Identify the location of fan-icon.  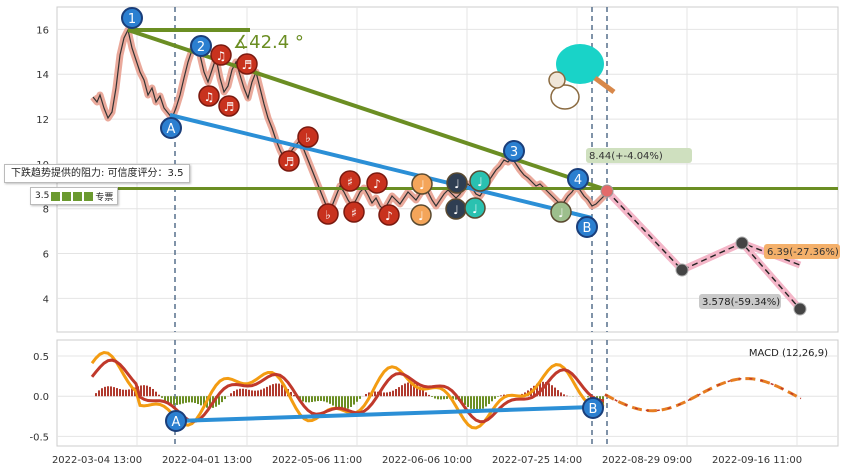
(580, 64).